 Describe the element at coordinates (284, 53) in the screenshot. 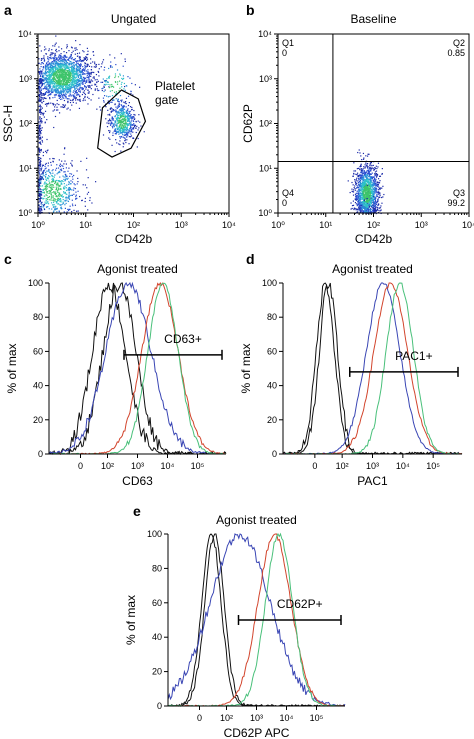

I see `quadrant-value: 0` at that location.